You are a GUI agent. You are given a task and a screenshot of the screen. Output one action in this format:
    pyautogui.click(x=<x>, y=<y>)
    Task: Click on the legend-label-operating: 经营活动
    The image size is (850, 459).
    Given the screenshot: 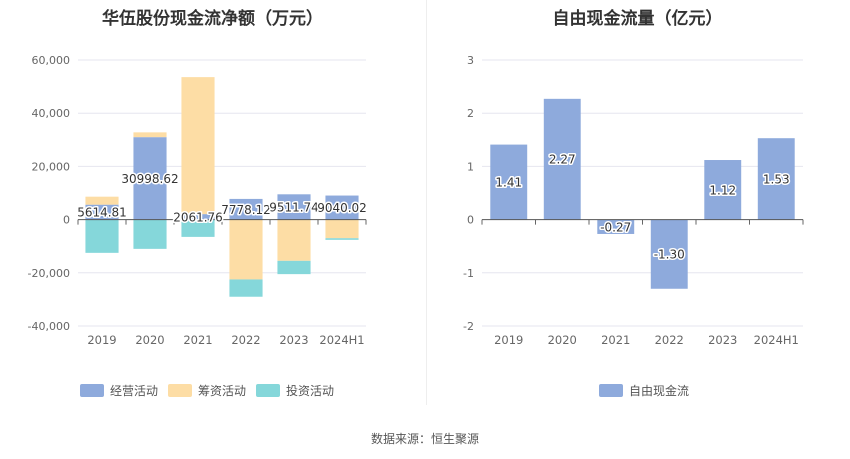 What is the action you would take?
    pyautogui.click(x=134, y=391)
    